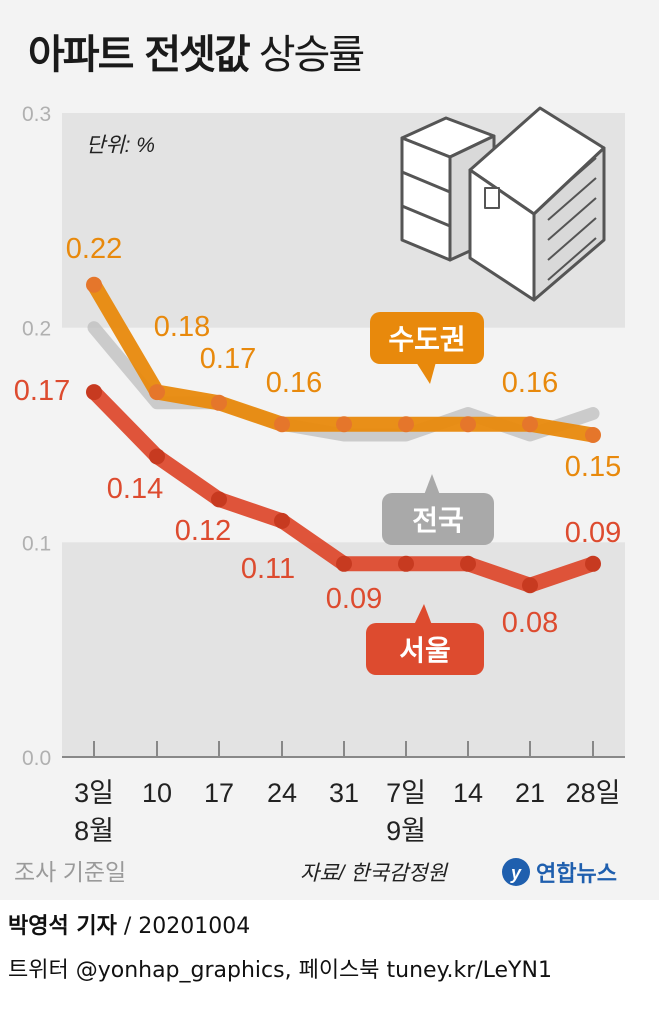 The height and width of the screenshot is (1031, 659). What do you see at coordinates (503, 204) in the screenshot?
I see `apartment-building-icon` at bounding box center [503, 204].